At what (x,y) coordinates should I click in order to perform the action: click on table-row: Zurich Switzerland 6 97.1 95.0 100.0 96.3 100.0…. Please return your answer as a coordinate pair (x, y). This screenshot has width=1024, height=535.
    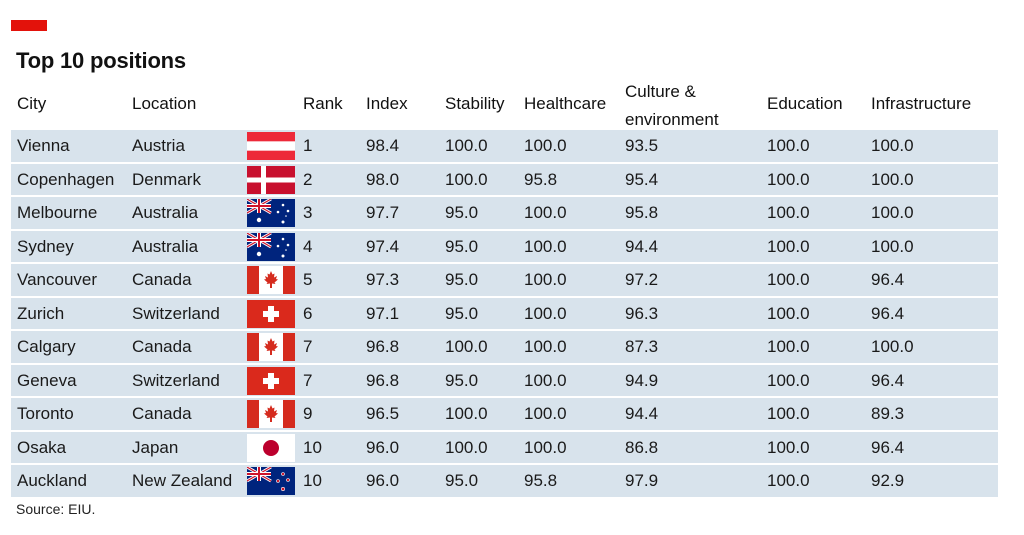
    Looking at the image, I should click on (504, 313).